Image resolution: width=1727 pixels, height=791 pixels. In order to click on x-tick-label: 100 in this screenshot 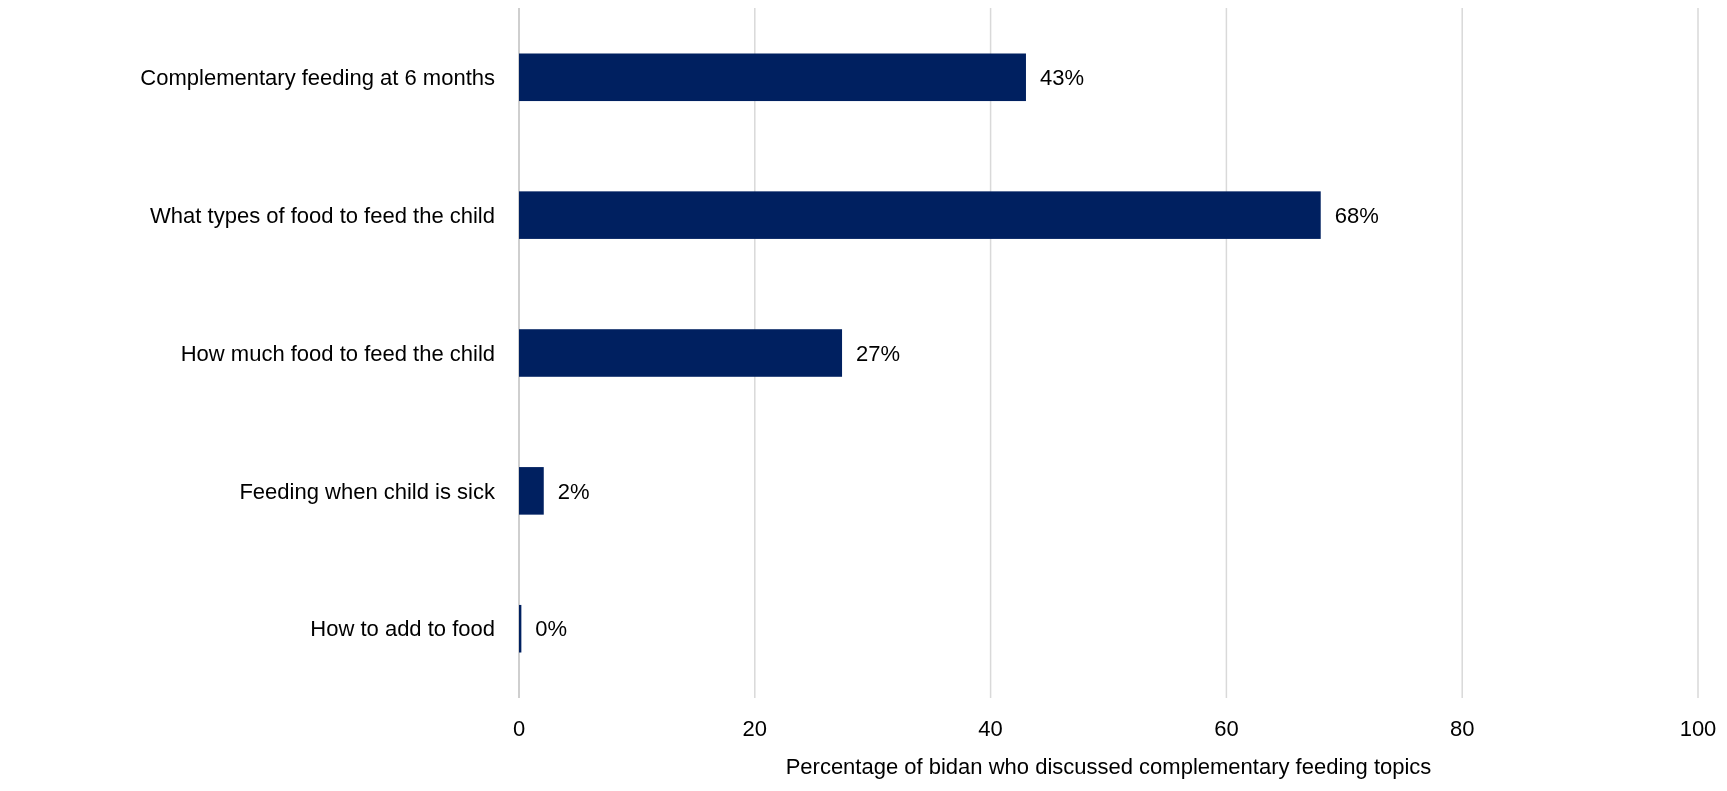, I will do `click(1698, 728)`.